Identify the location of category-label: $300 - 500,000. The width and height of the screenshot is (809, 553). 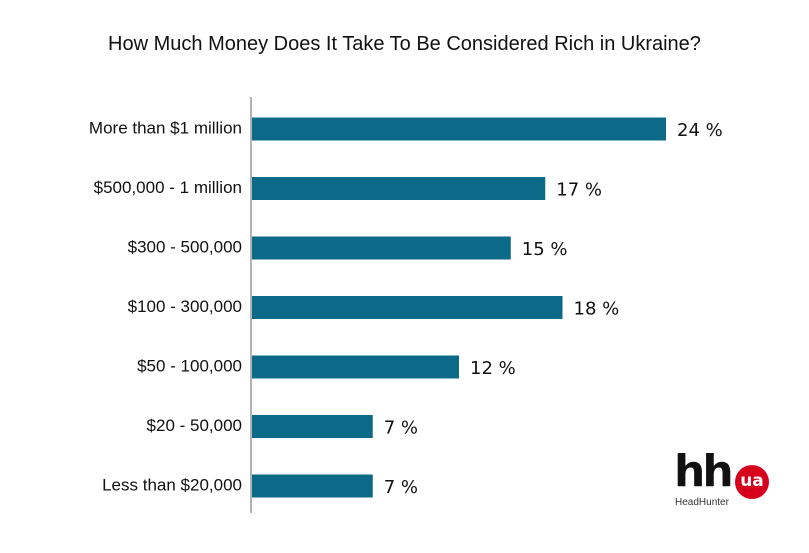
(185, 246).